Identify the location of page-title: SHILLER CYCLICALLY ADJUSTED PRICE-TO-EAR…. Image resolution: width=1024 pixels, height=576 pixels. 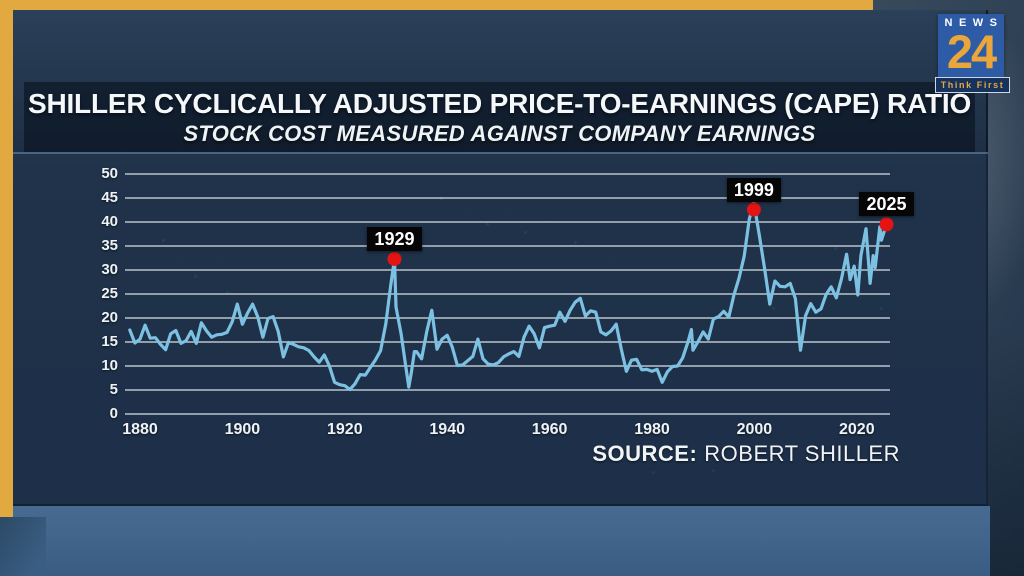
(499, 103).